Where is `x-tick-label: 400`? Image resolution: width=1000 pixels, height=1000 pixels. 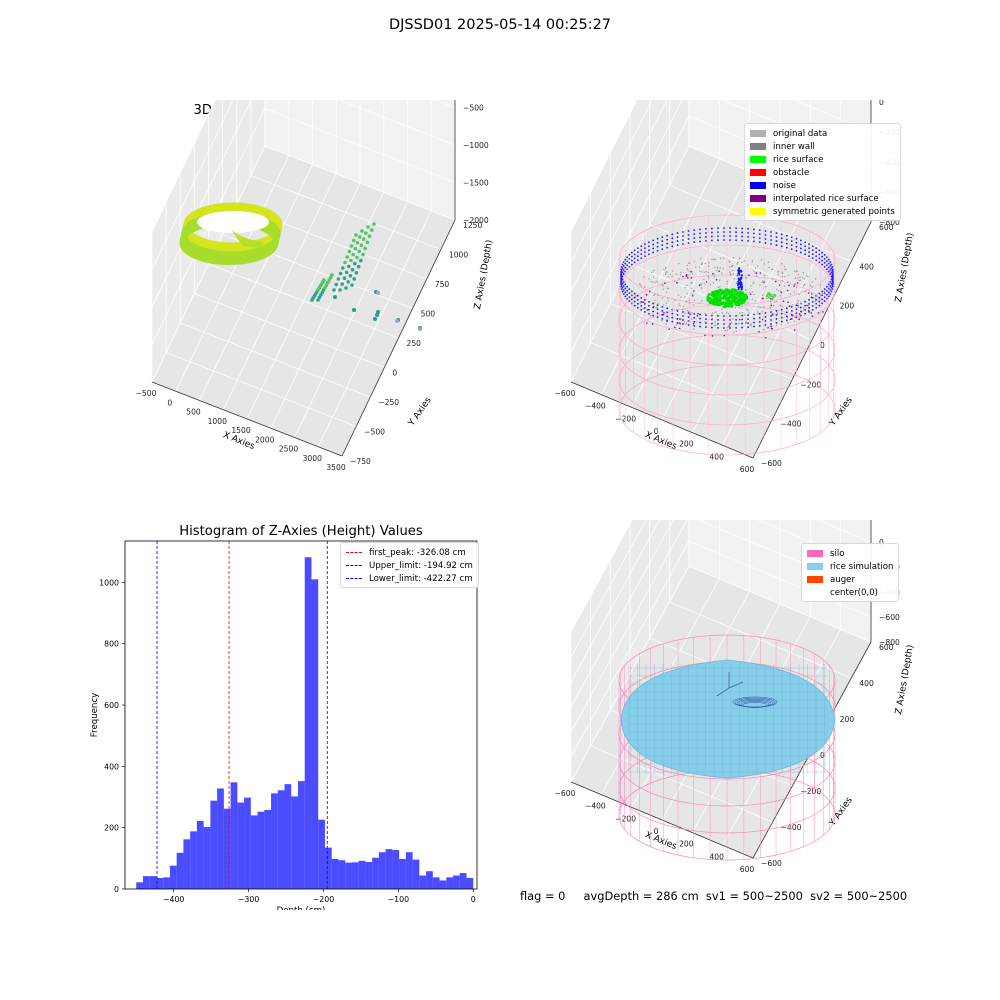 x-tick-label: 400 is located at coordinates (716, 856).